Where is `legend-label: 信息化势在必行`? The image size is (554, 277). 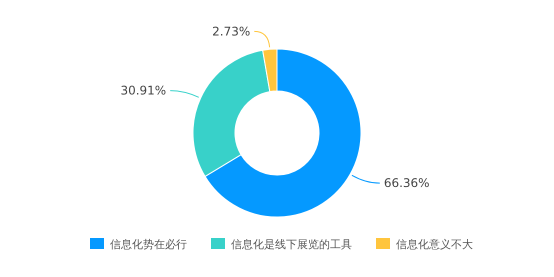 legend-label: 信息化势在必行 is located at coordinates (148, 244).